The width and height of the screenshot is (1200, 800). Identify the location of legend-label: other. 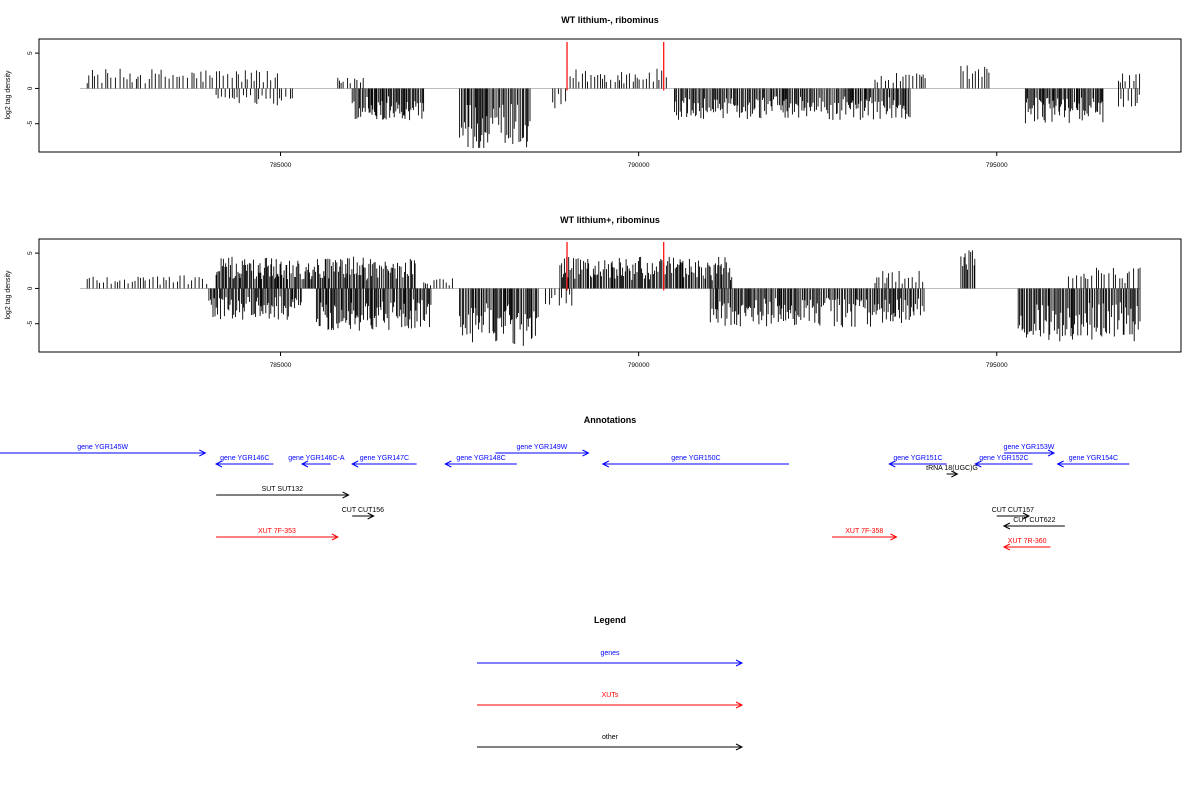
(610, 737).